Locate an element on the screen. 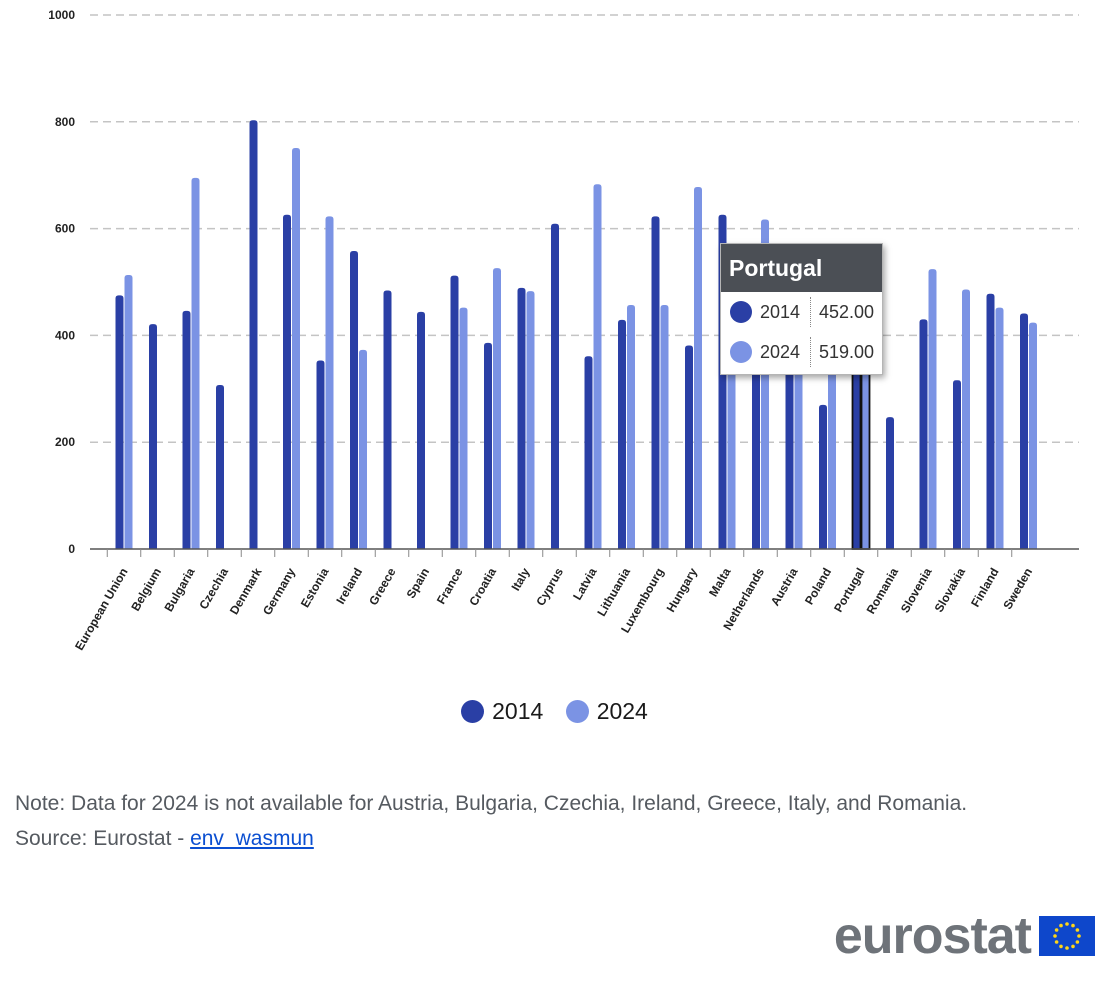 The image size is (1109, 981). bar-2024-poland is located at coordinates (832, 453).